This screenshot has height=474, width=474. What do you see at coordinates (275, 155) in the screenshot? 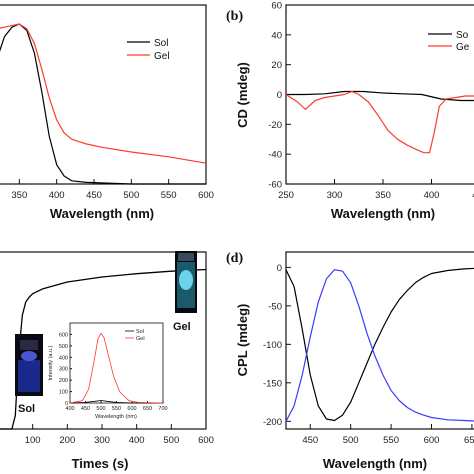
I see `y-tick-label: -40` at bounding box center [275, 155].